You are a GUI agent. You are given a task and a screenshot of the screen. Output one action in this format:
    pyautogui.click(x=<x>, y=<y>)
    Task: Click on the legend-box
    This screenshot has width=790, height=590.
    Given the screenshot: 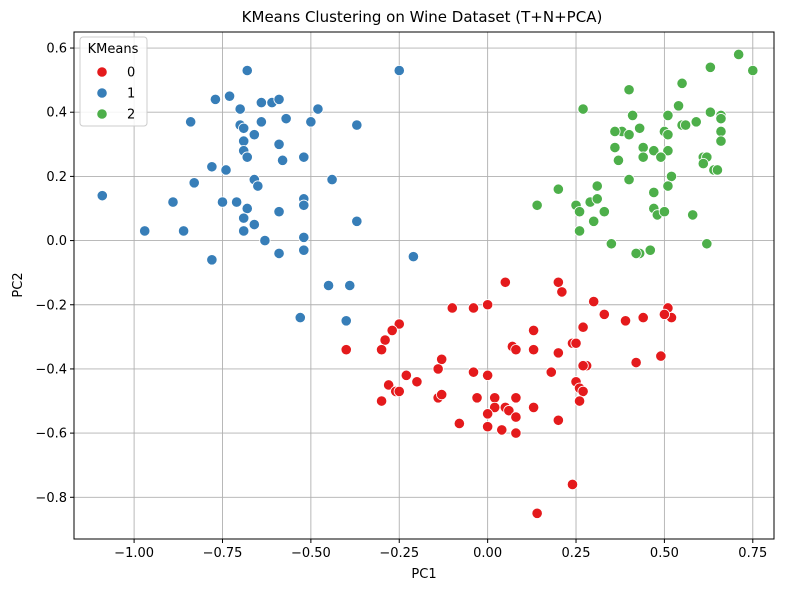 What is the action you would take?
    pyautogui.click(x=113, y=81)
    